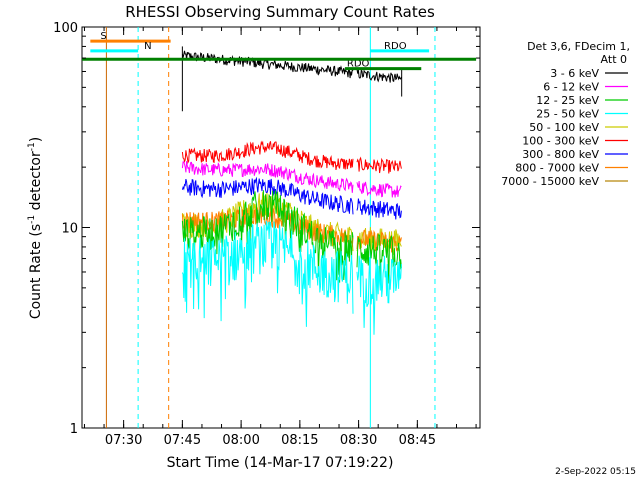  What do you see at coordinates (103, 36) in the screenshot?
I see `annotation-label: S` at bounding box center [103, 36].